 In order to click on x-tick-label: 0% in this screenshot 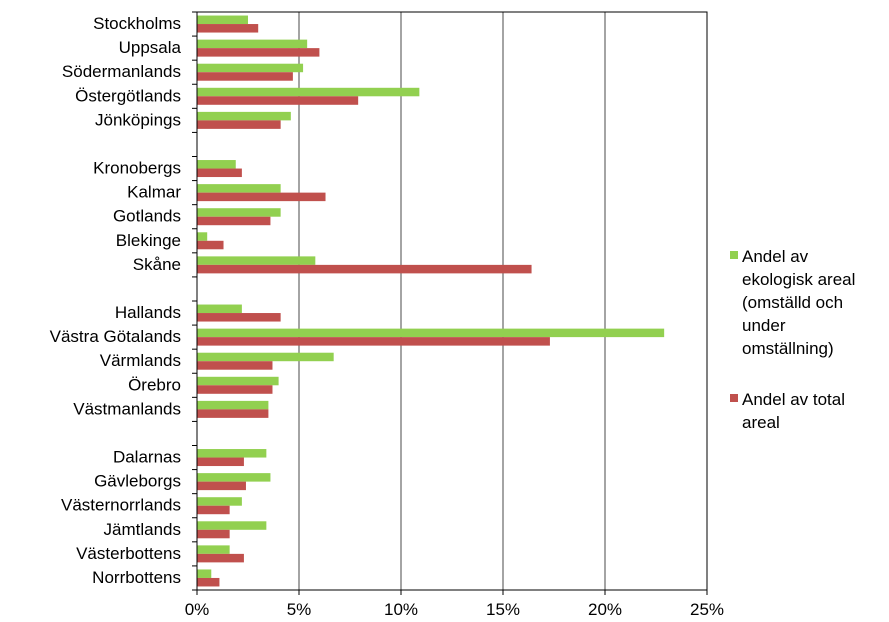, I will do `click(197, 609)`.